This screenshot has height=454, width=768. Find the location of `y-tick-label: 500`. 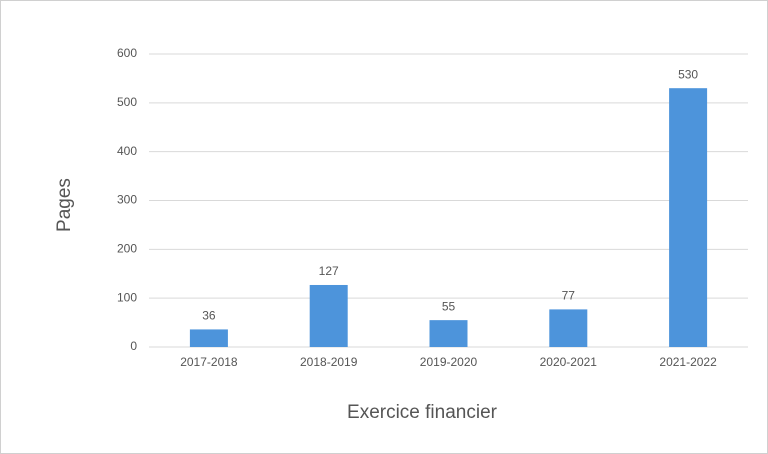

y-tick-label: 500 is located at coordinates (127, 102).